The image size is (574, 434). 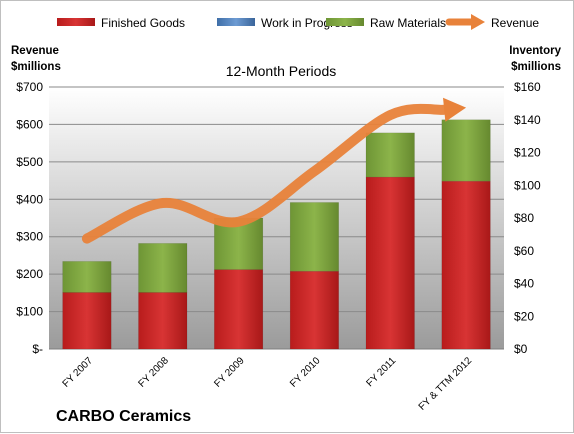 What do you see at coordinates (515, 23) in the screenshot?
I see `legend-label-revenue: Revenue` at bounding box center [515, 23].